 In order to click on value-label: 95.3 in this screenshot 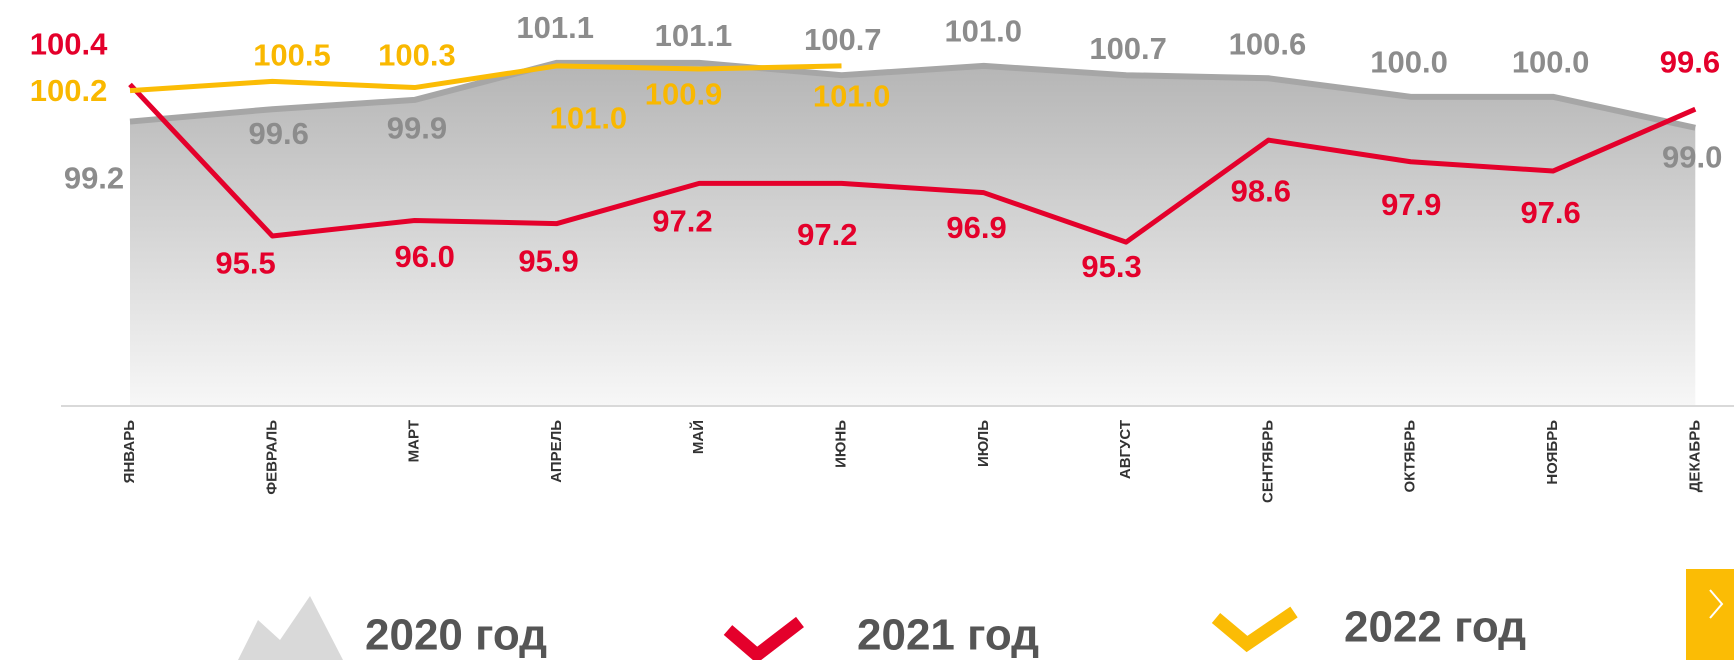, I will do `click(1111, 266)`.